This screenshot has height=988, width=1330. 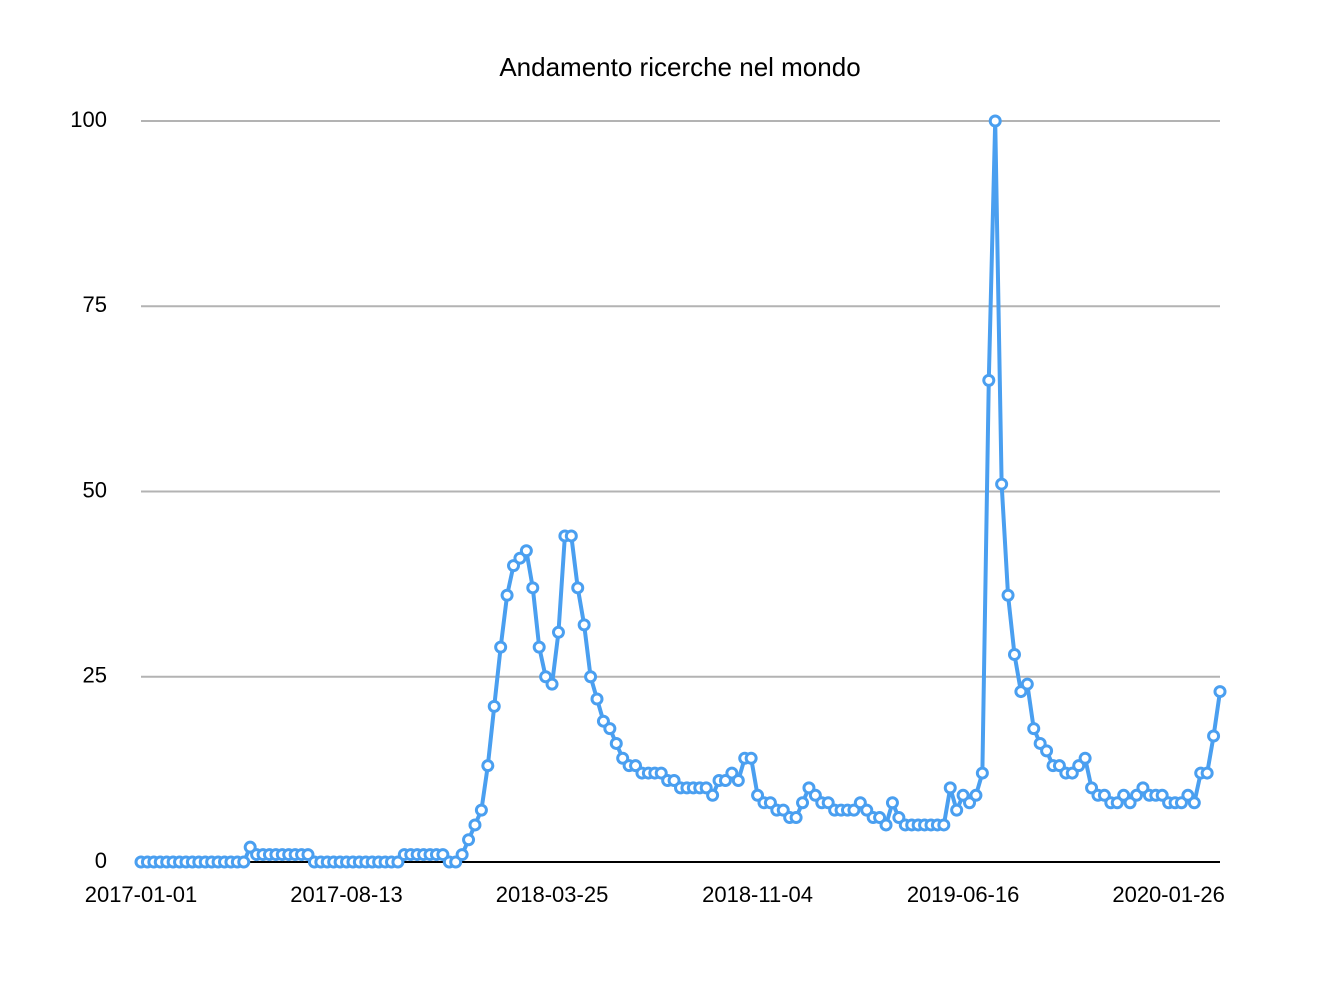 I want to click on y-tick-label: 100, so click(x=88, y=119).